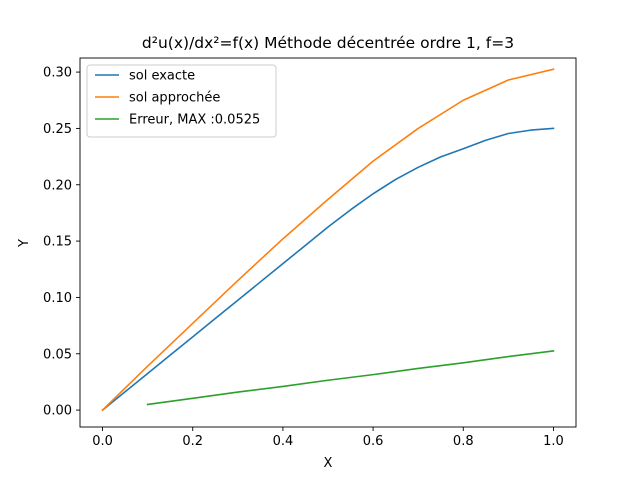  I want to click on x-tick-label: 0.2, so click(192, 441).